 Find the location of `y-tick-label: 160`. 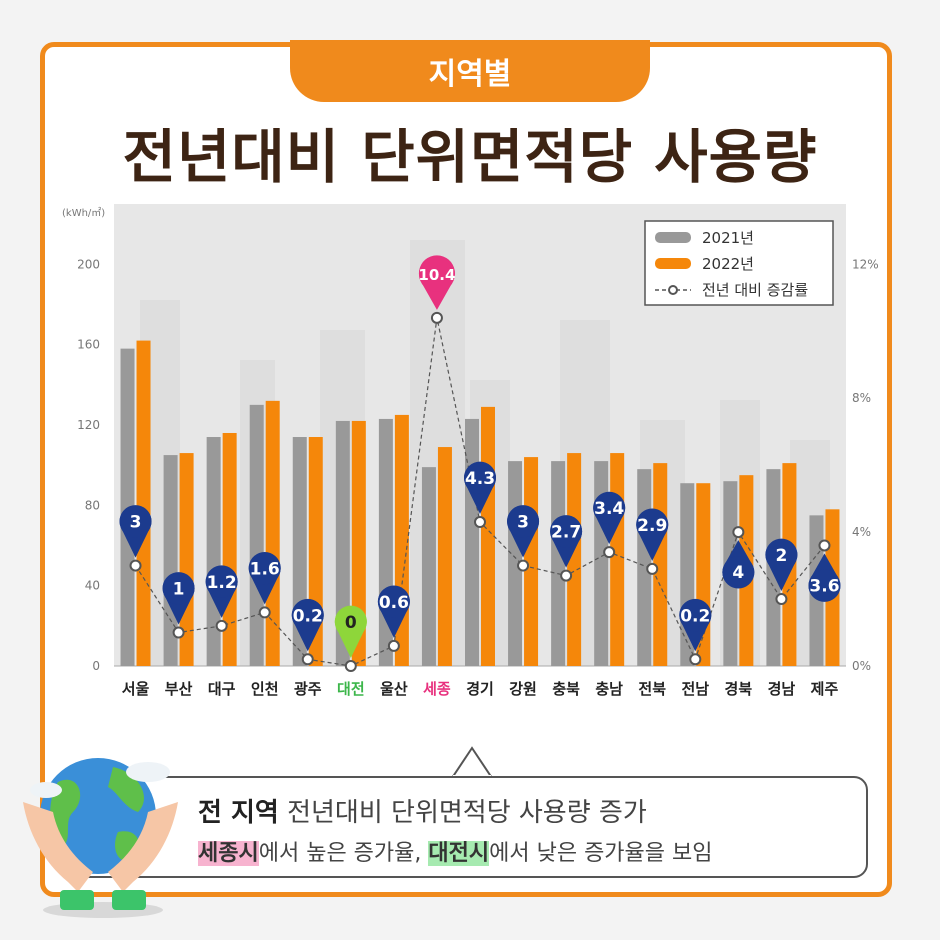

y-tick-label: 160 is located at coordinates (88, 345).